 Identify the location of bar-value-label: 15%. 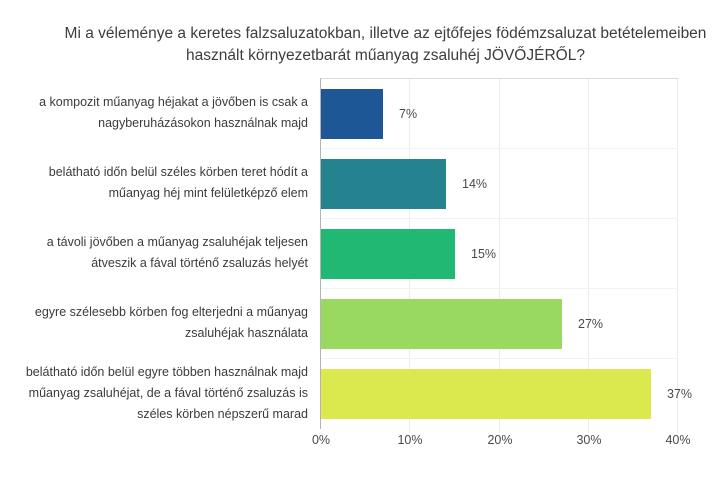
(484, 254).